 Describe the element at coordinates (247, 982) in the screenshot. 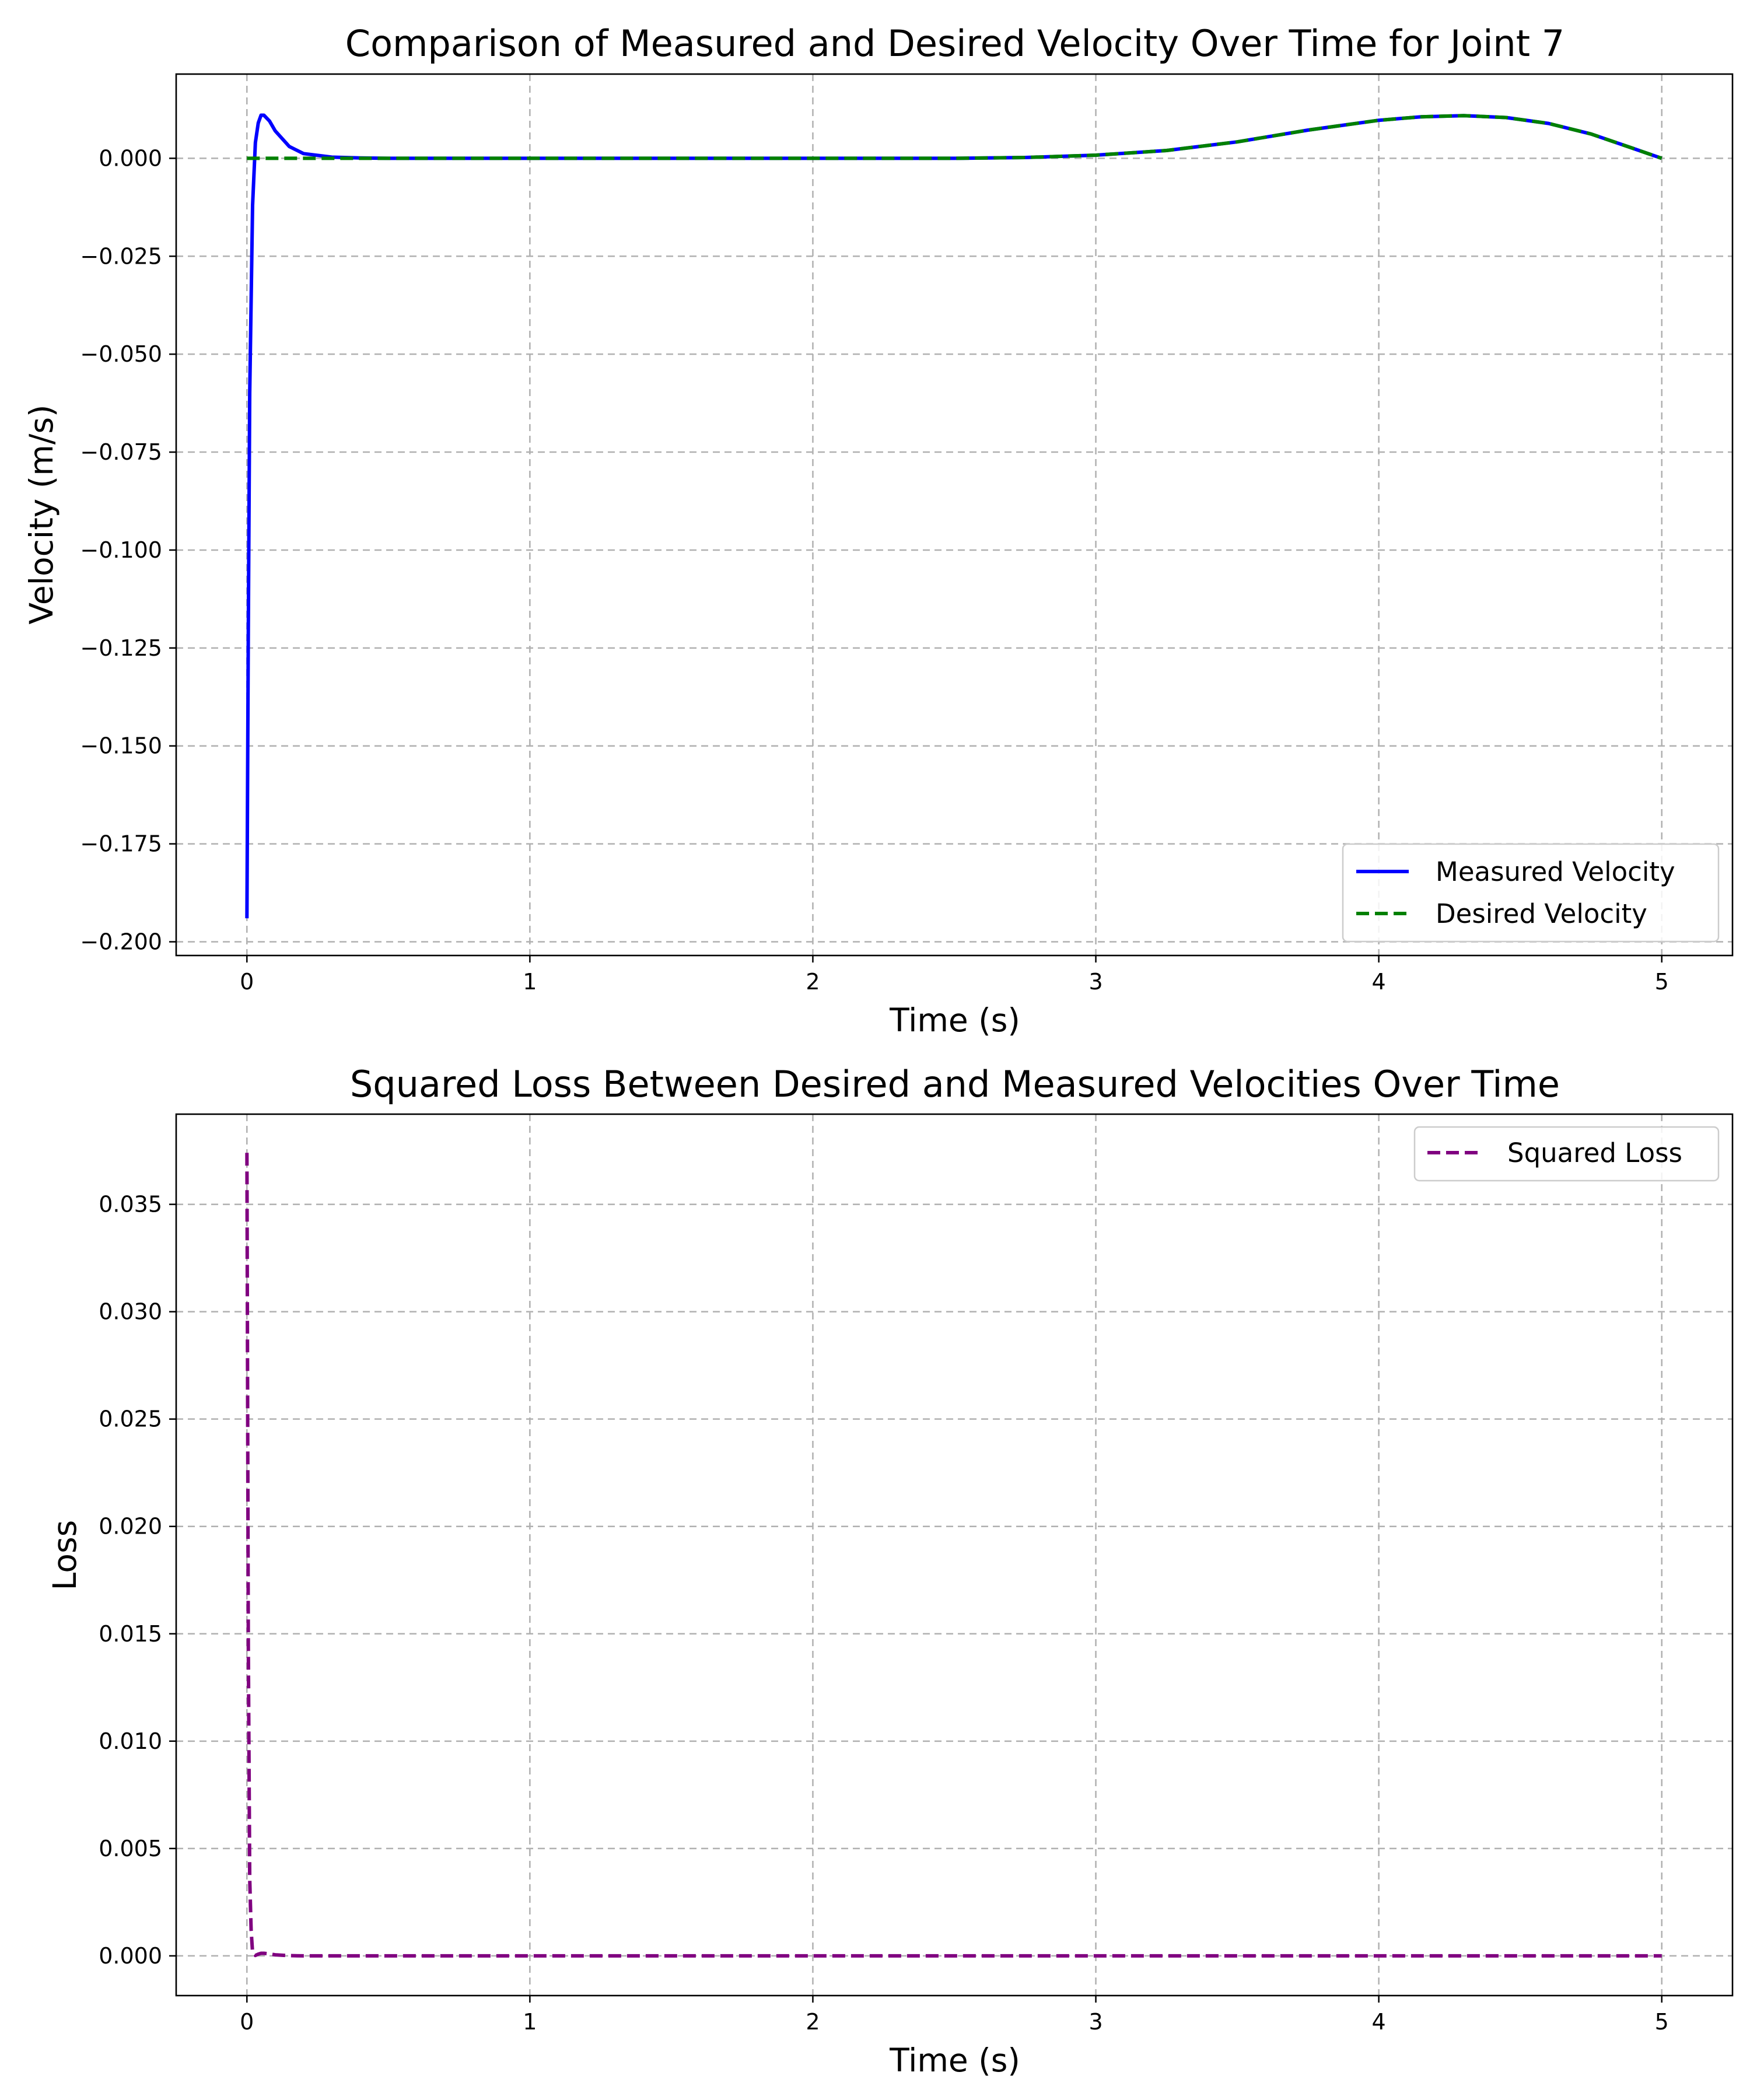

I see `velocity-x-tick-label: 0` at that location.